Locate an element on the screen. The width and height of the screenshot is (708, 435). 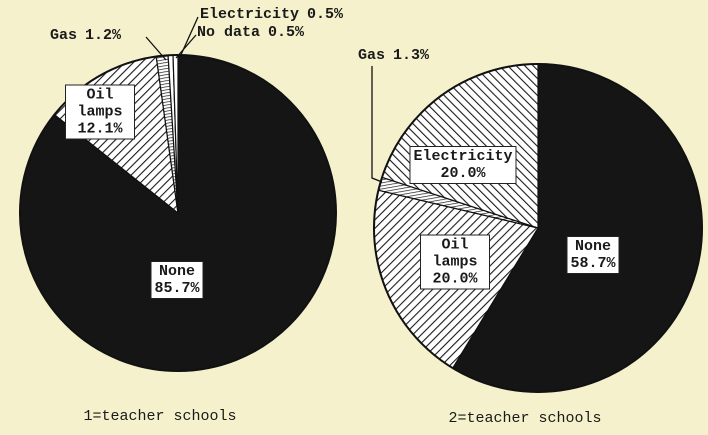
slice-value: 12.1% is located at coordinates (100, 129).